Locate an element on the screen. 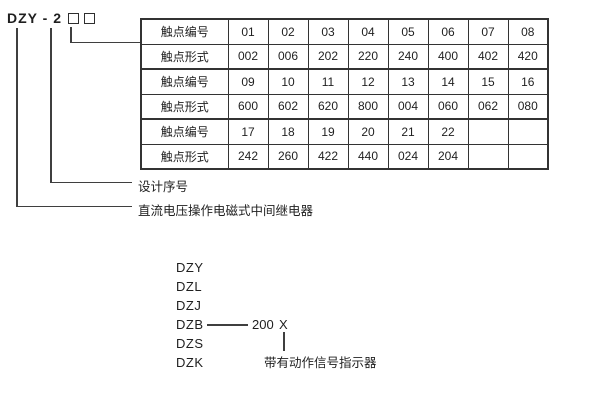 The height and width of the screenshot is (400, 600). dzb-suffix-dash-line is located at coordinates (227, 325).